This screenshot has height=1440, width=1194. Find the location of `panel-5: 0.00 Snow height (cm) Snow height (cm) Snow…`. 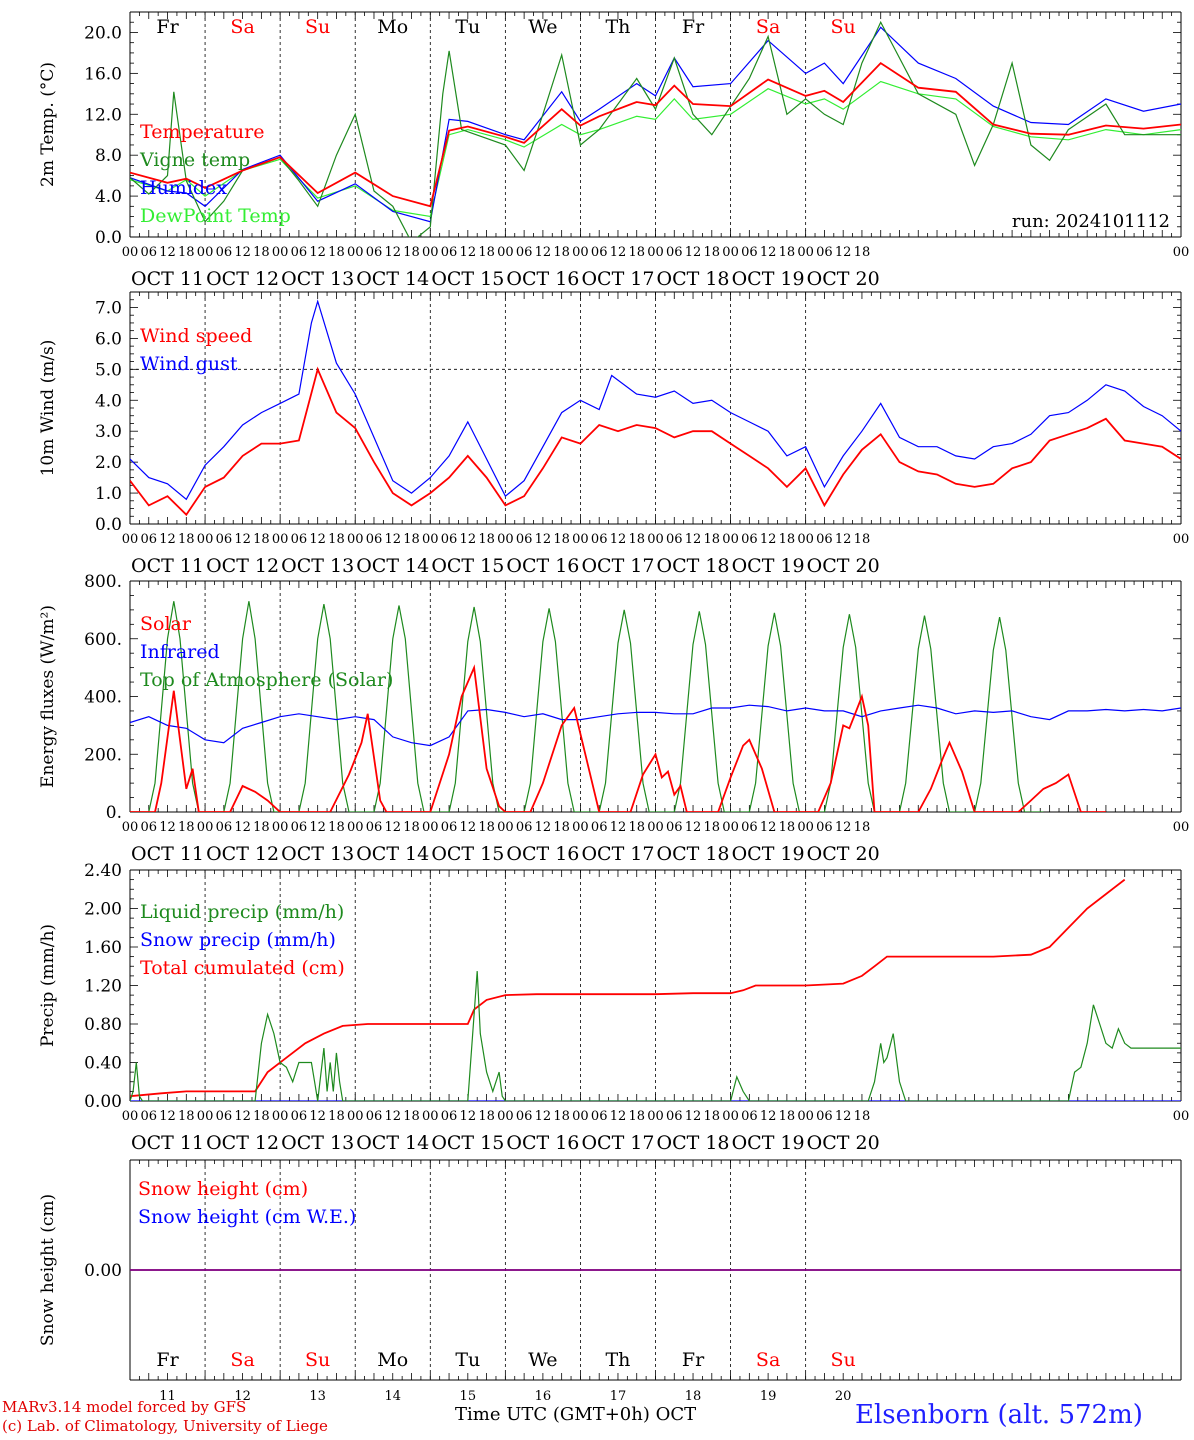

panel-5: 0.00 Snow height (cm) Snow height (cm) Snow… is located at coordinates (610, 1270).